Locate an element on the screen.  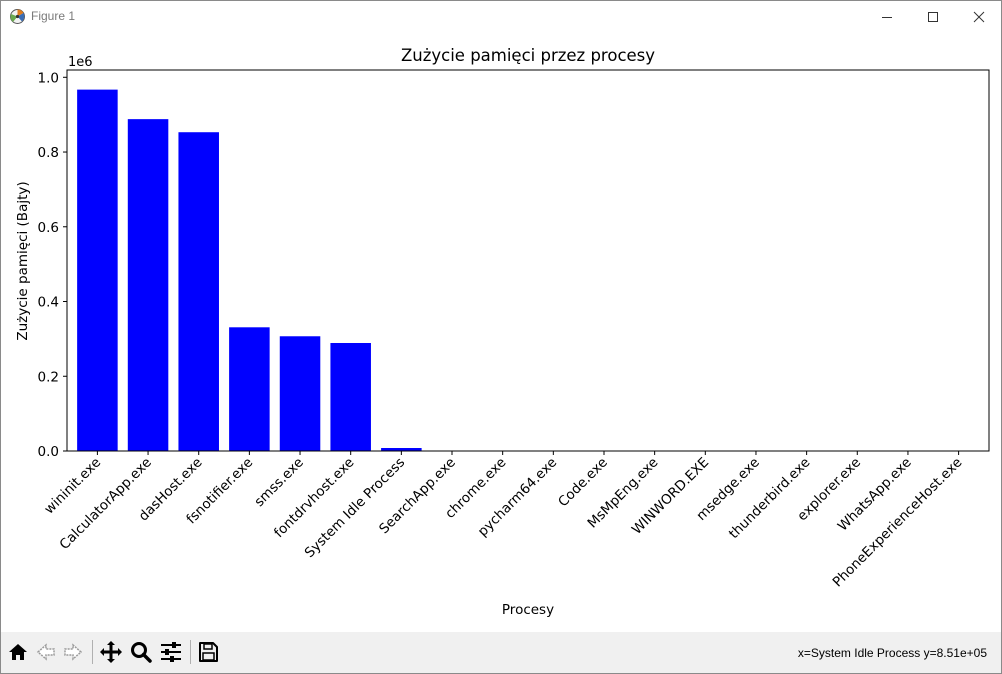
minimize-icon is located at coordinates (887, 17).